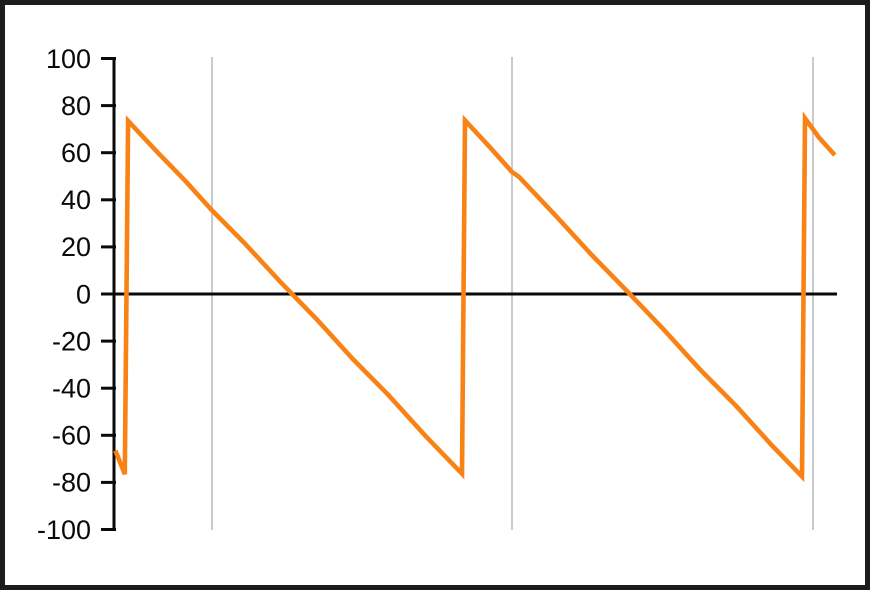 Image resolution: width=870 pixels, height=590 pixels. What do you see at coordinates (76, 153) in the screenshot?
I see `y-tick-label: 60` at bounding box center [76, 153].